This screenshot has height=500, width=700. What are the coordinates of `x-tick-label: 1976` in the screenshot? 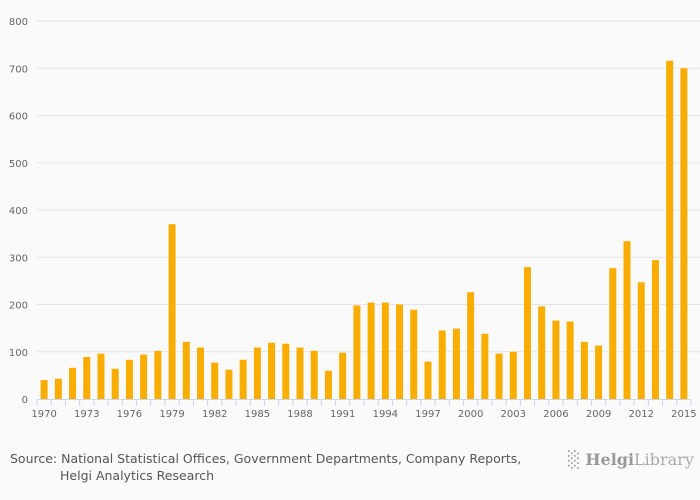 It's located at (129, 414).